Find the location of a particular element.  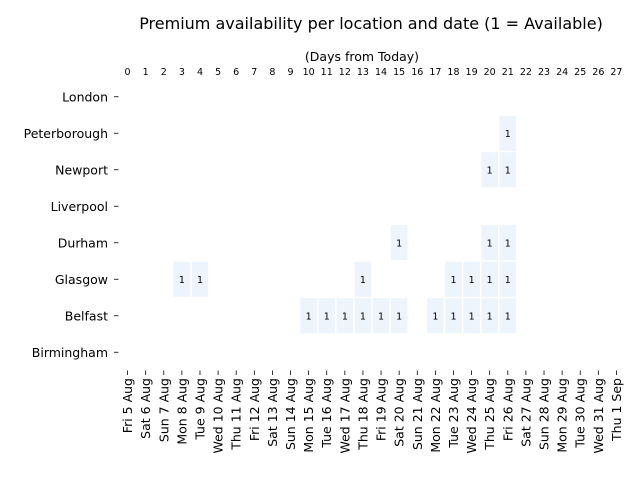

column-label: Wed 31 Aug is located at coordinates (598, 416).